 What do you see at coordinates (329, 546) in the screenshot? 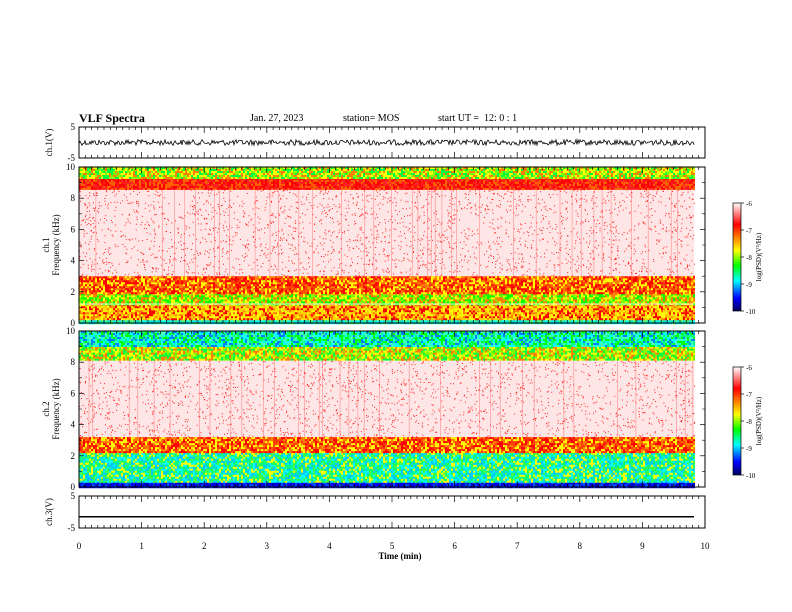
I see `x-tick-label: 4` at bounding box center [329, 546].